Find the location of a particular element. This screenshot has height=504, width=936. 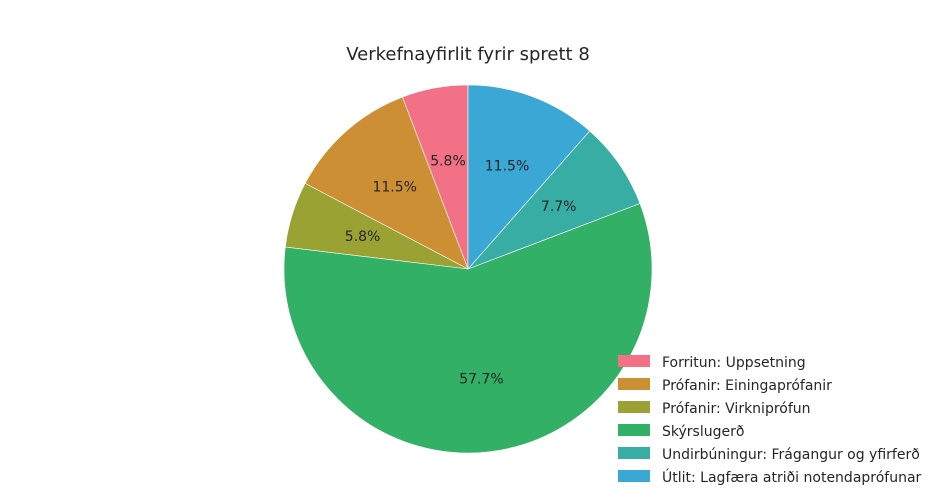

legend-label-1: Forritun: Uppsetning is located at coordinates (734, 363).